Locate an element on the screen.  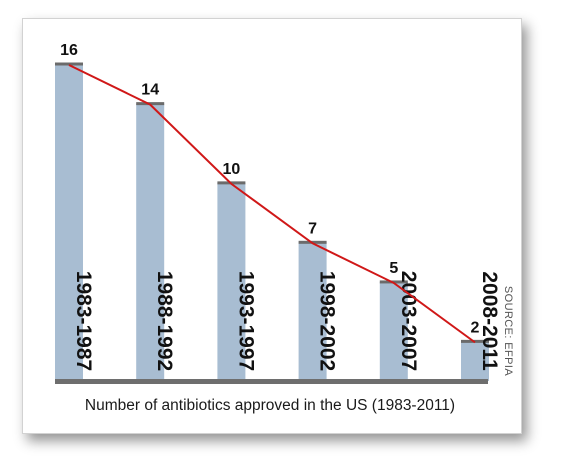
category-label: 1983-1987 is located at coordinates (83, 321).